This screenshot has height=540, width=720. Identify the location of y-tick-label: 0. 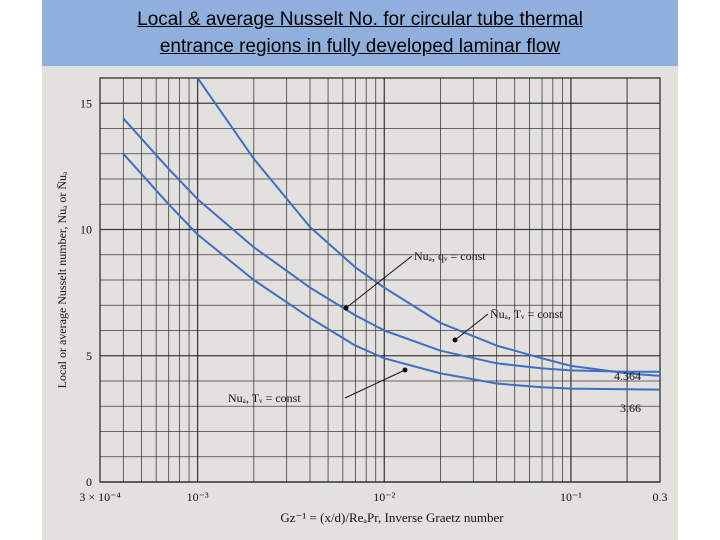
(89, 482).